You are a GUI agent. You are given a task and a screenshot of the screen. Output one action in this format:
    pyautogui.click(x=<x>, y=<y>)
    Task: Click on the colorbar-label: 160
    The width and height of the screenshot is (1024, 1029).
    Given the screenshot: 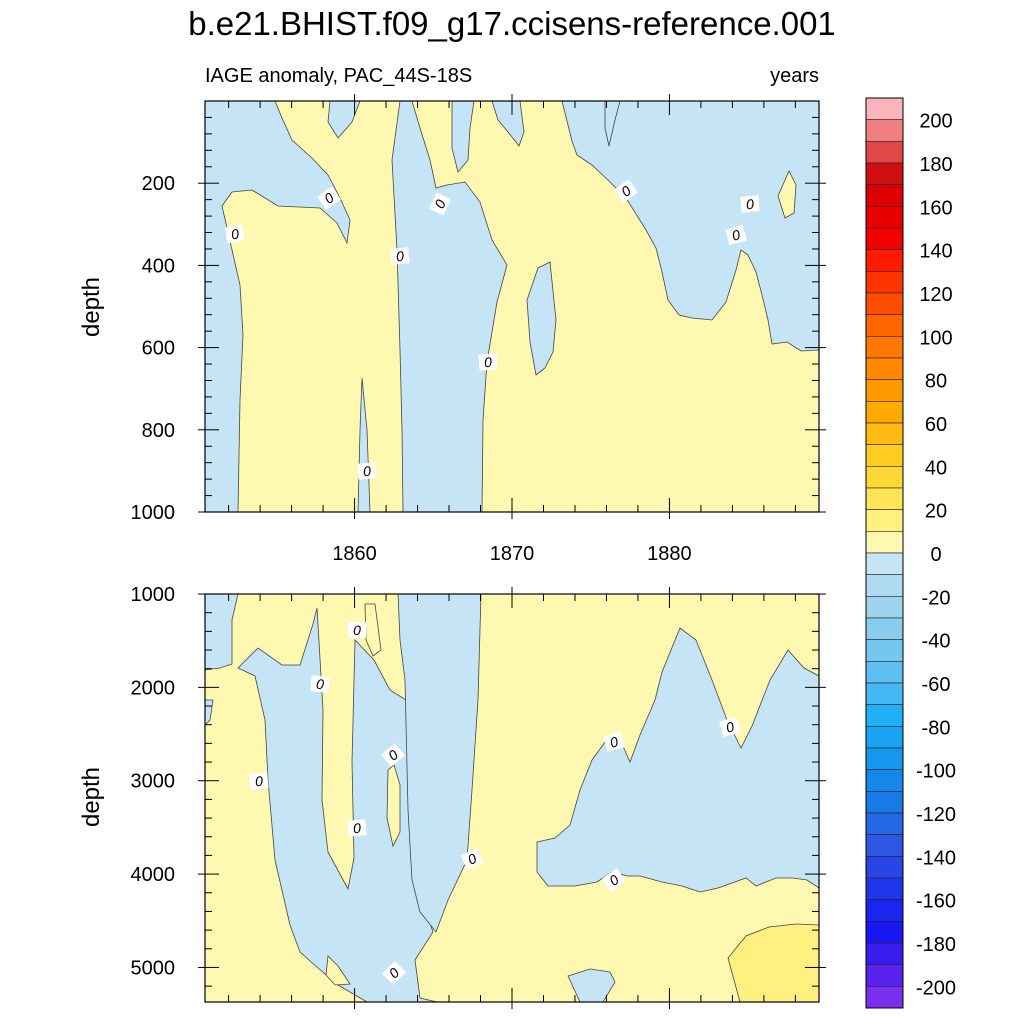 What is the action you would take?
    pyautogui.click(x=935, y=208)
    